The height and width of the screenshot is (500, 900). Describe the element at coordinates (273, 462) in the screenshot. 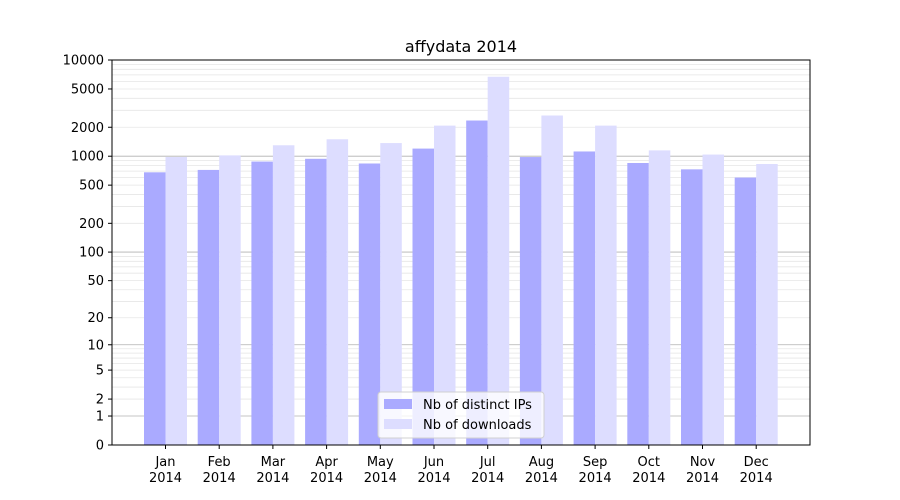

I see `x-tick-label-month: Mar` at that location.